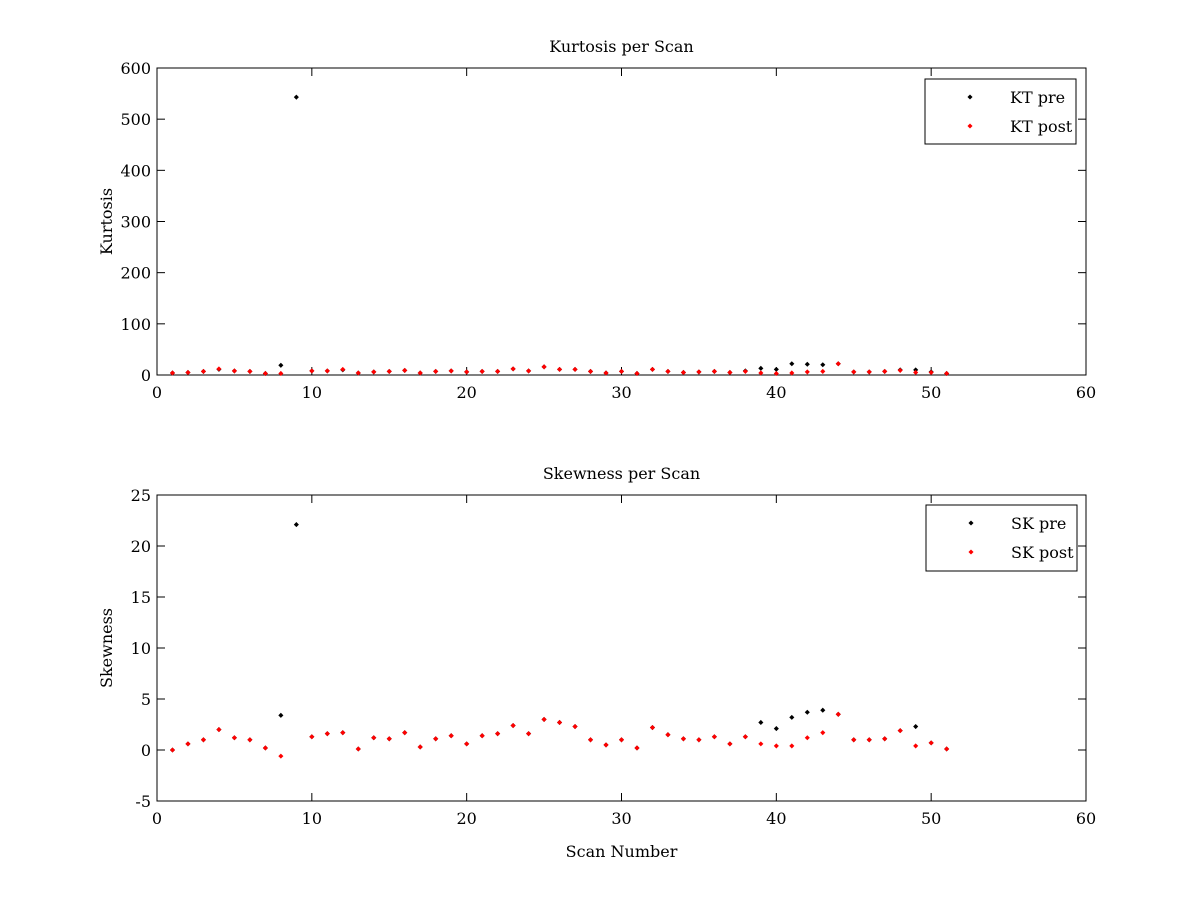  Describe the element at coordinates (141, 546) in the screenshot. I see `y-tick-label: 20` at that location.